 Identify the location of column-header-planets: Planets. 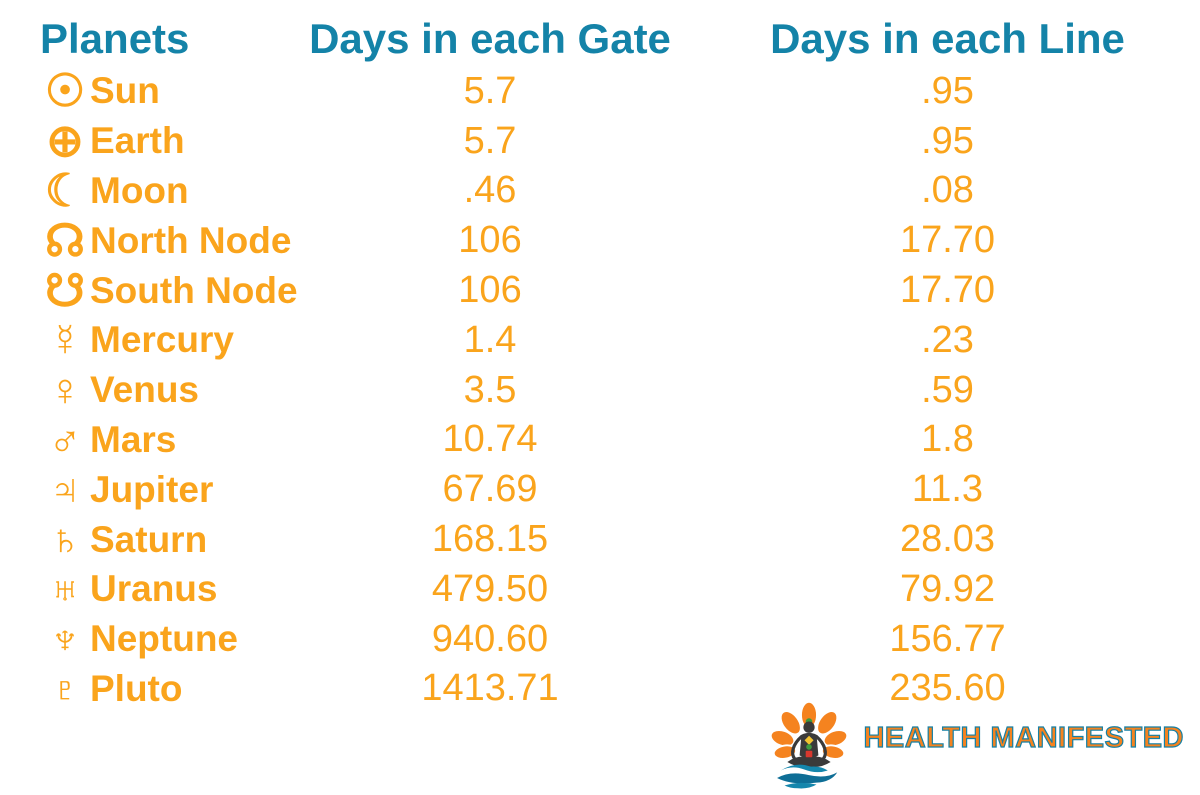
(115, 38).